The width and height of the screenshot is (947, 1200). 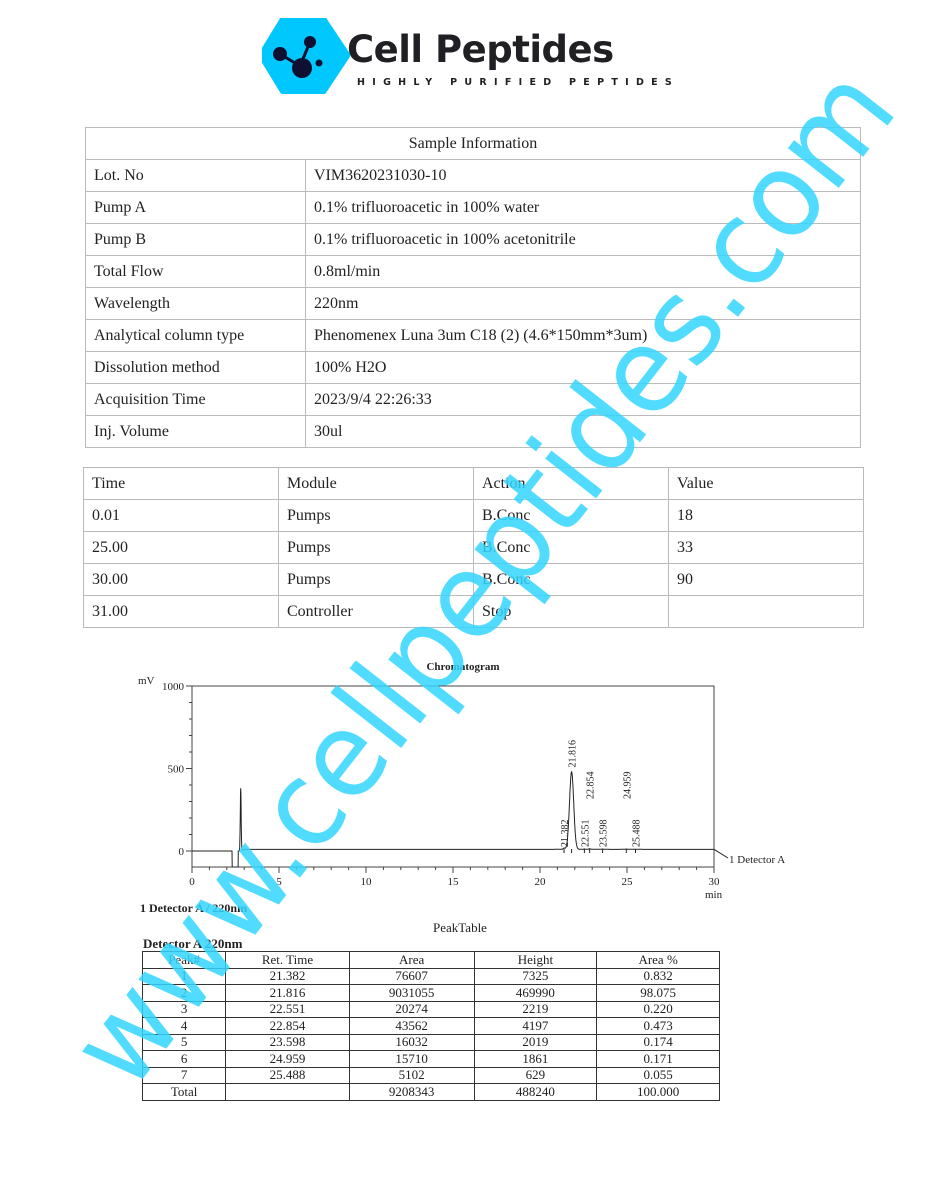 I want to click on program-row: 0.01 Pumps B.Conc 18, so click(x=473, y=515).